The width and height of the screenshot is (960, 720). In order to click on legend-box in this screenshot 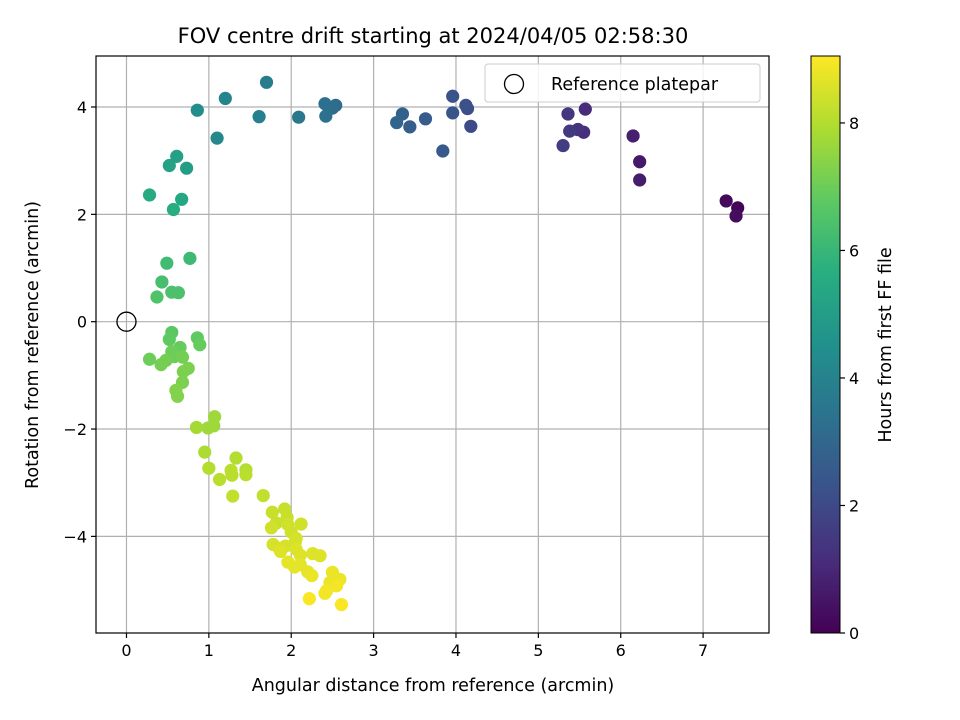, I will do `click(622, 83)`.